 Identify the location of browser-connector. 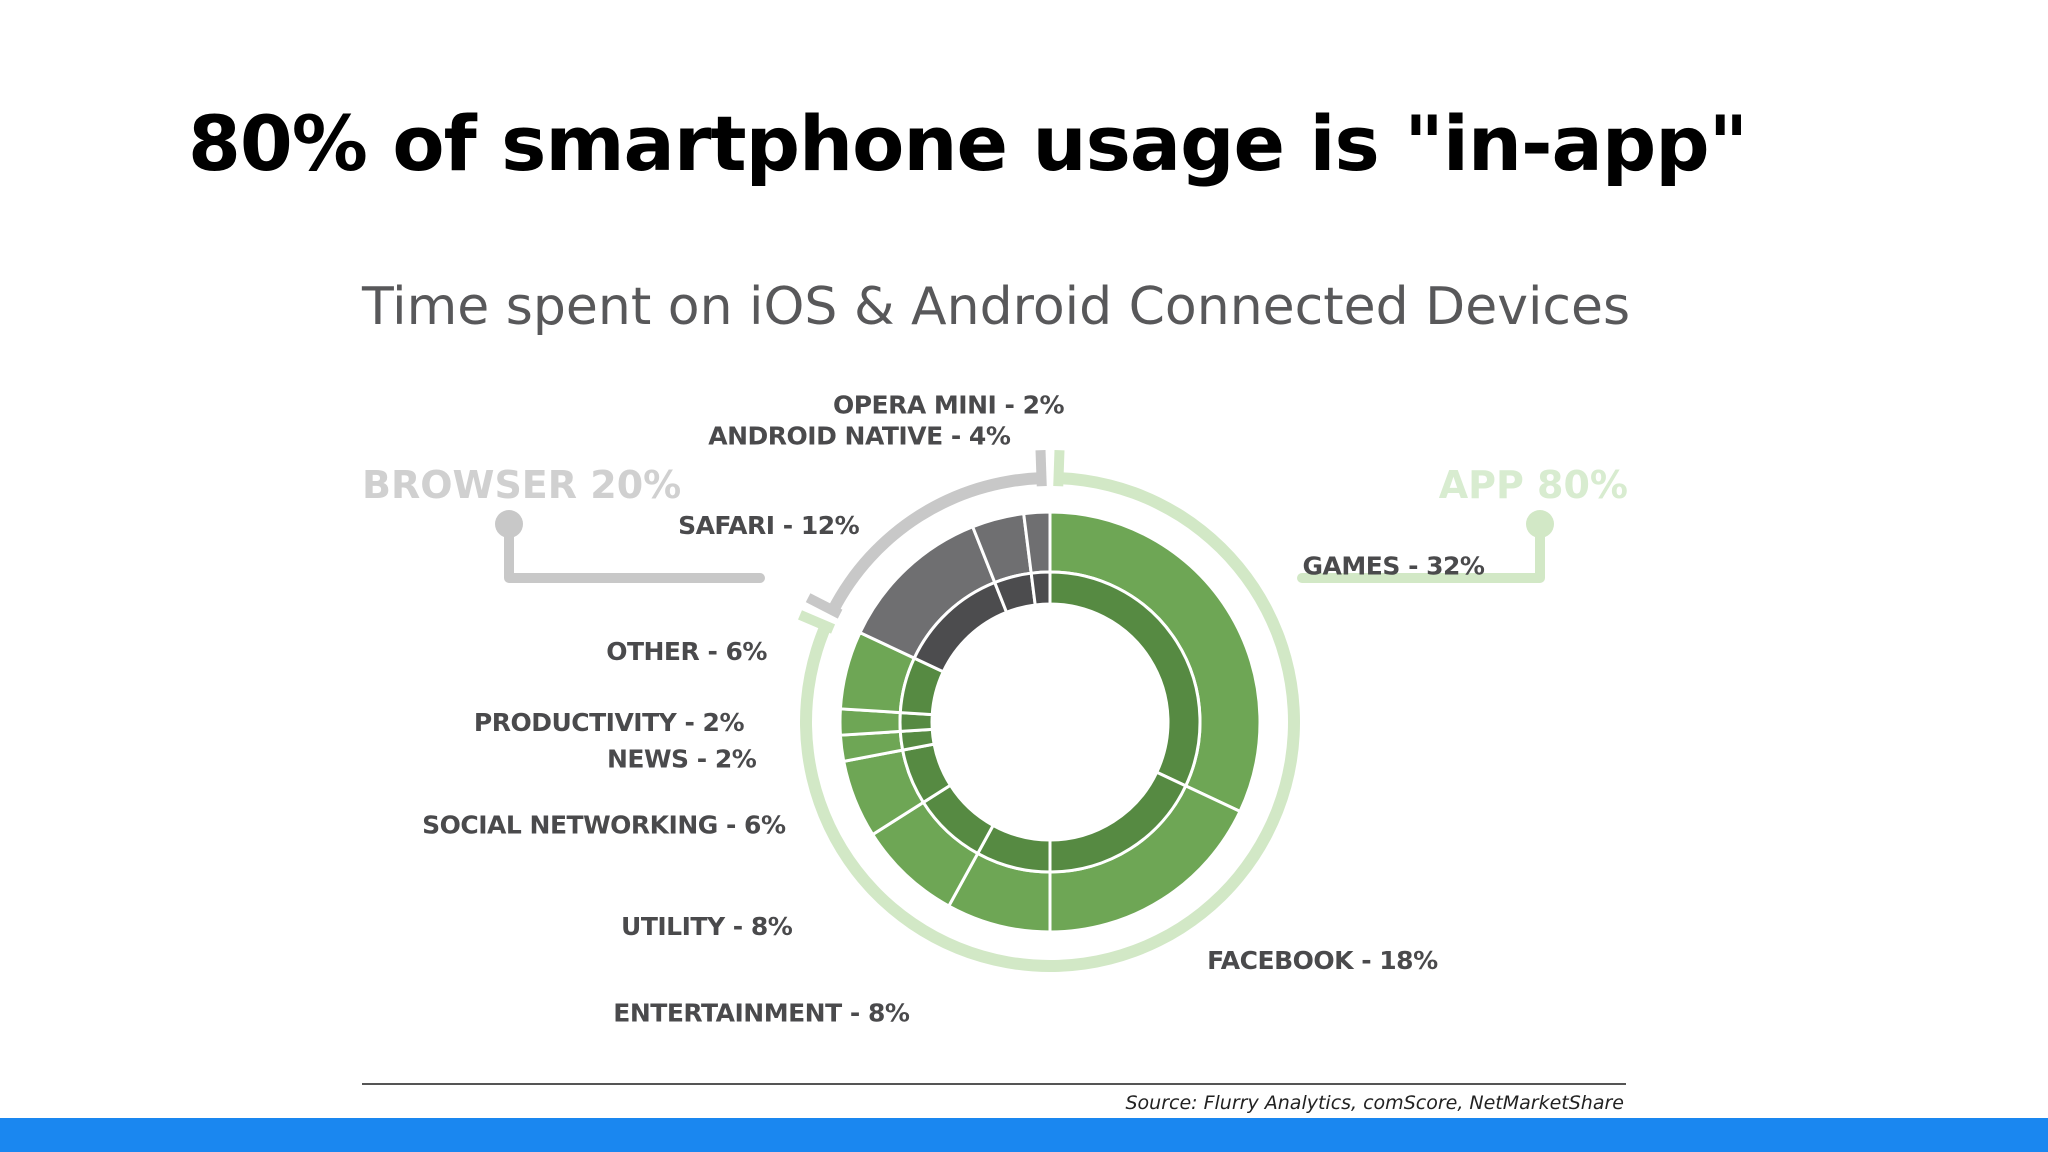
(634, 551).